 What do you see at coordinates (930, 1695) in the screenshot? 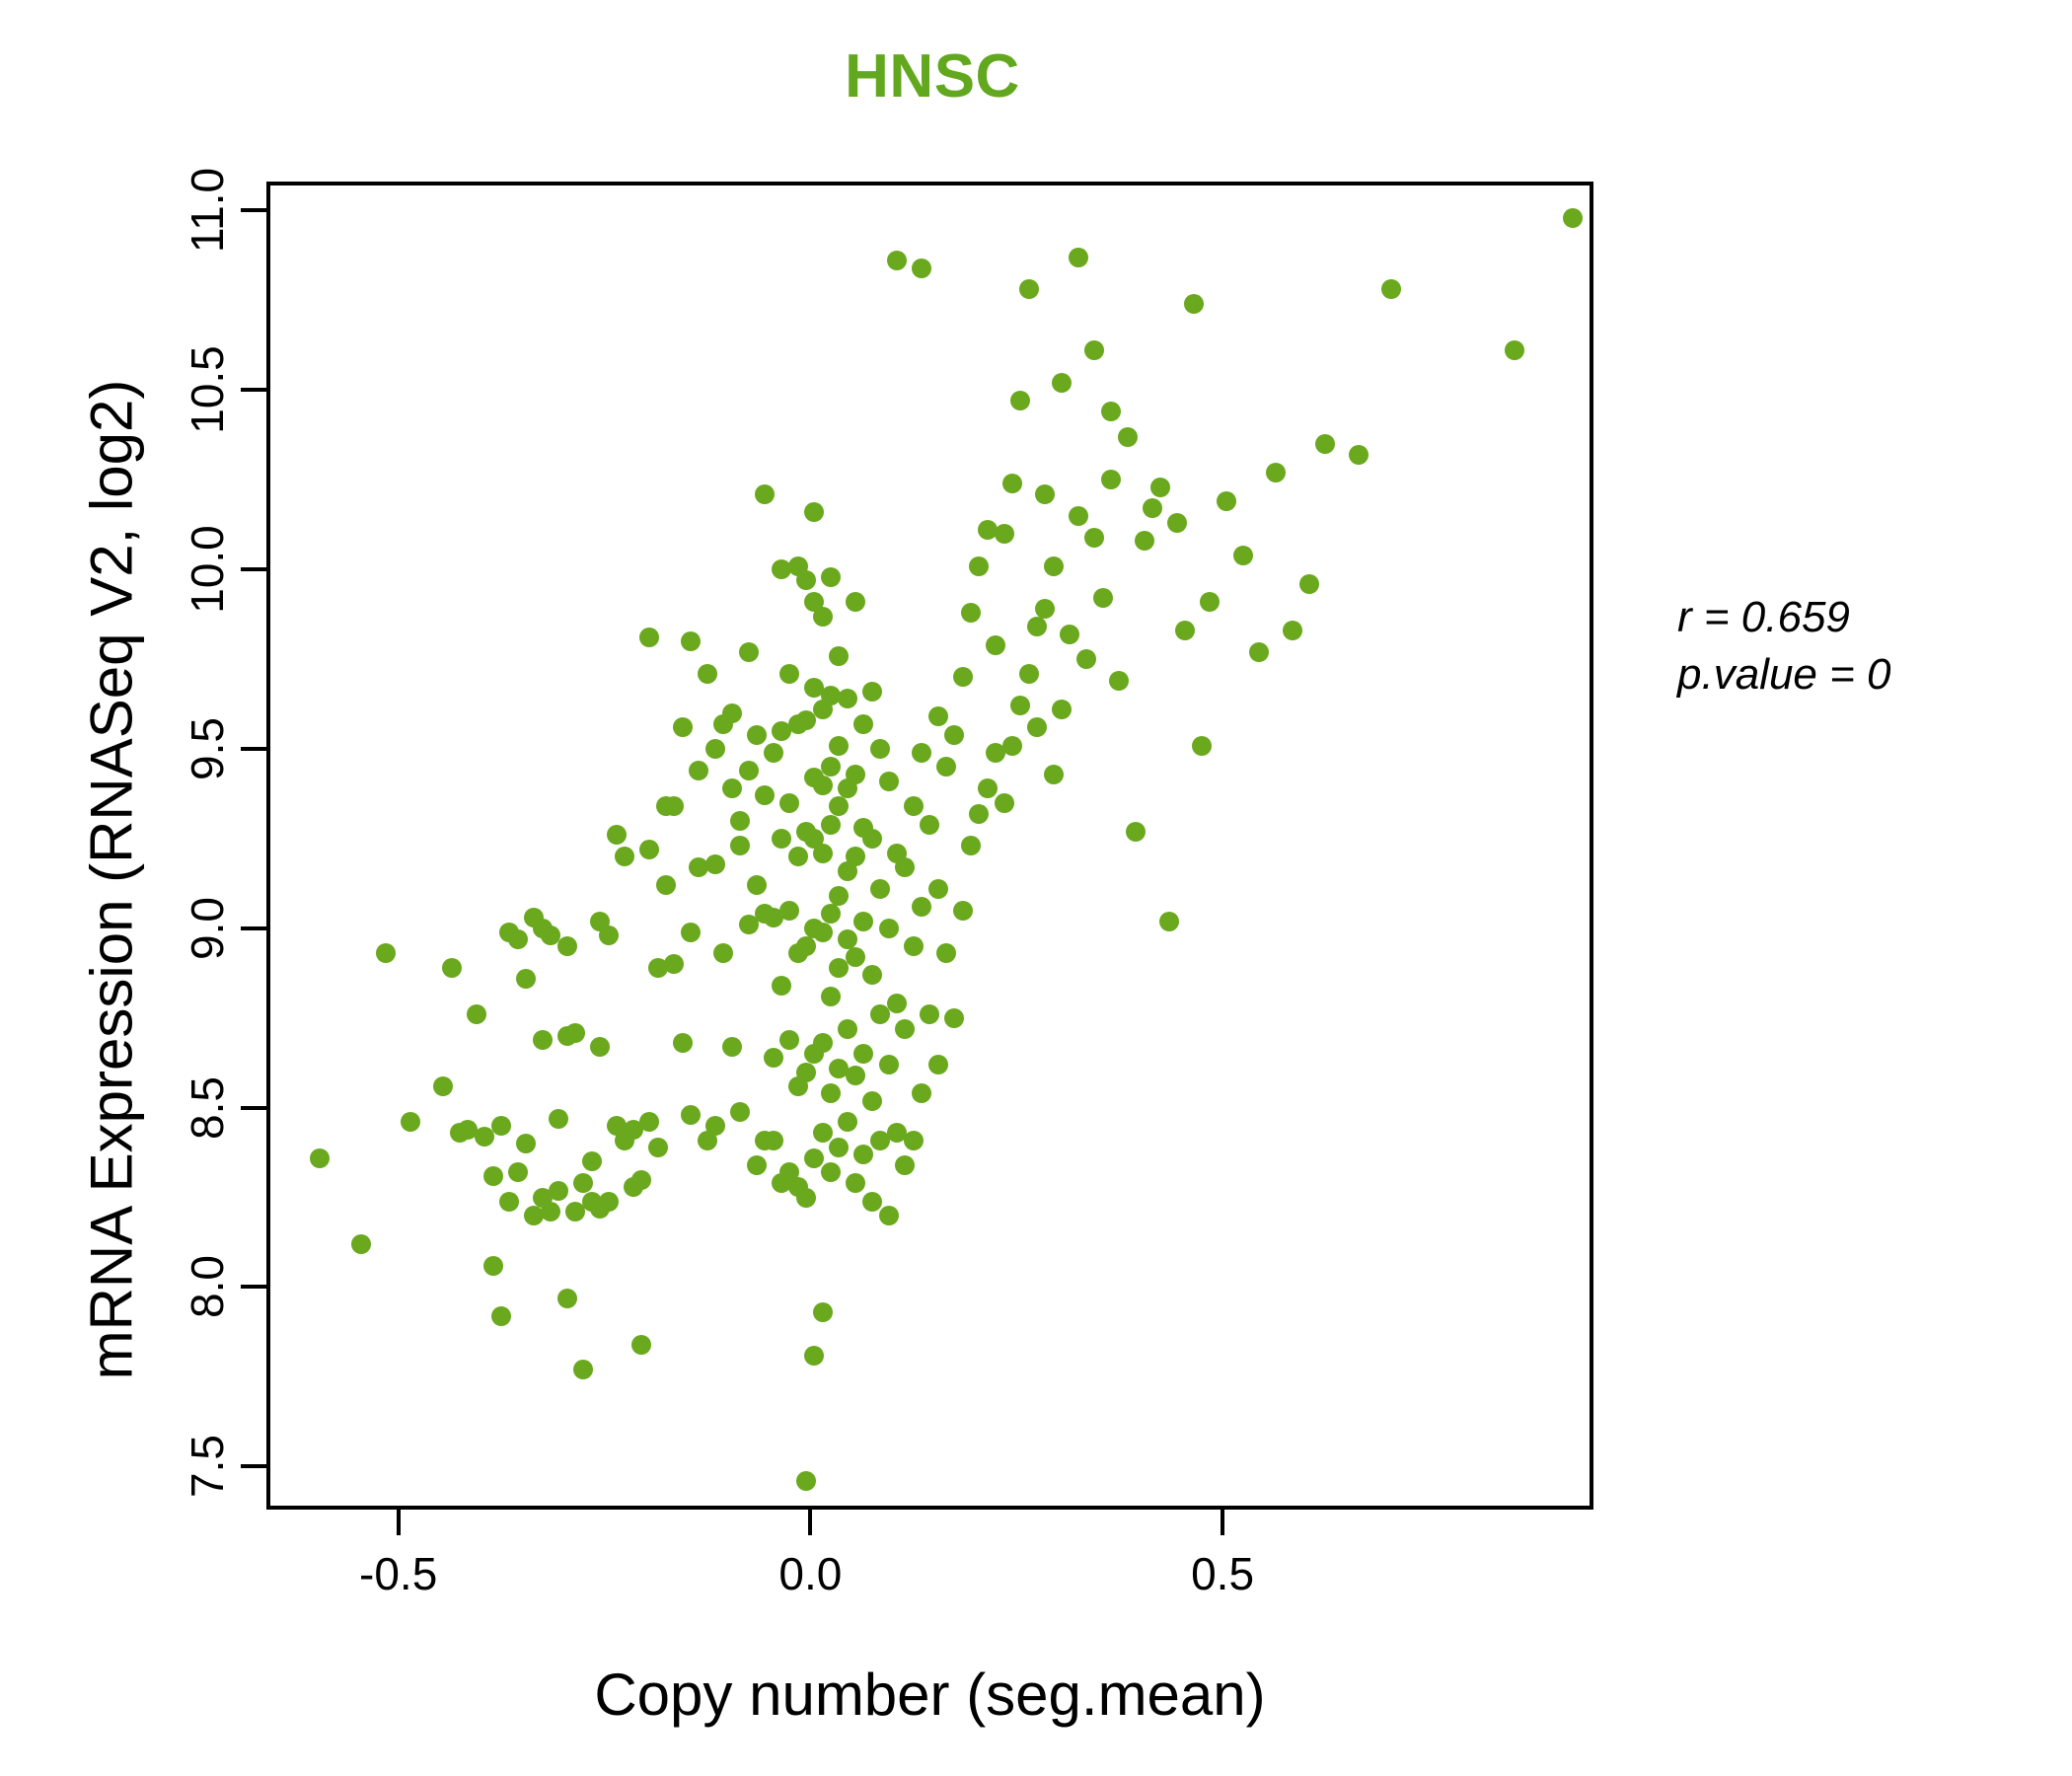
I see `x-axis-label: Copy number (seg.mean)` at bounding box center [930, 1695].